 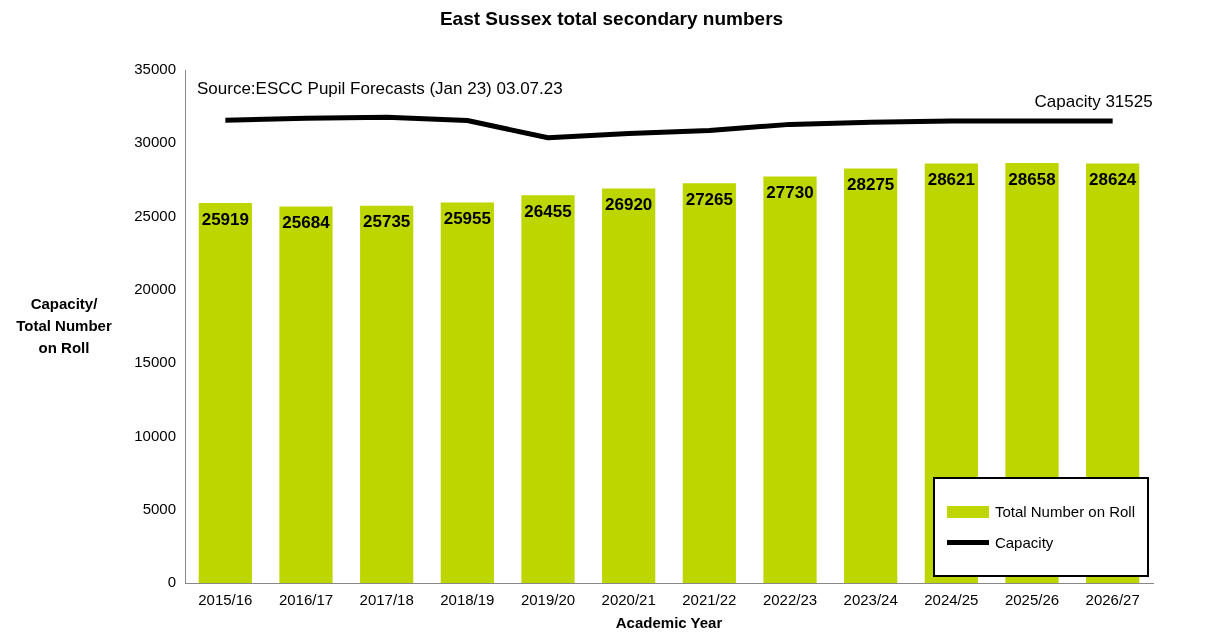 What do you see at coordinates (159, 508) in the screenshot?
I see `y-tick-label: 5000` at bounding box center [159, 508].